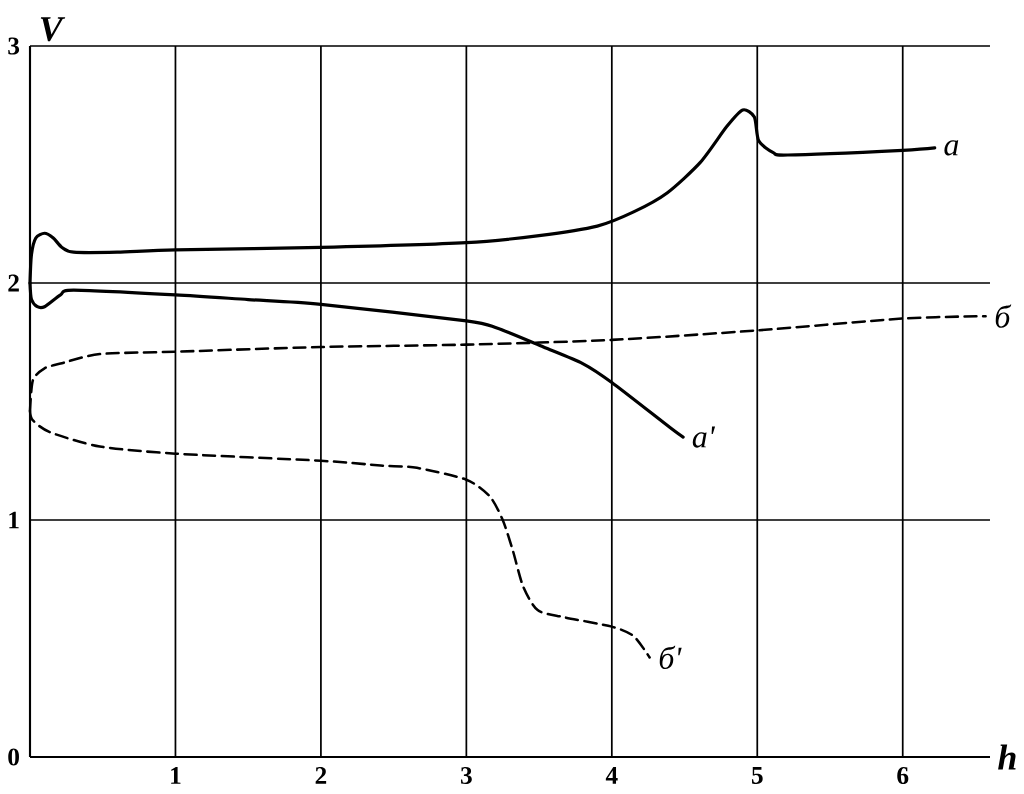 The image size is (1024, 794). Describe the element at coordinates (903, 776) in the screenshot. I see `x-tick-label: 6` at that location.